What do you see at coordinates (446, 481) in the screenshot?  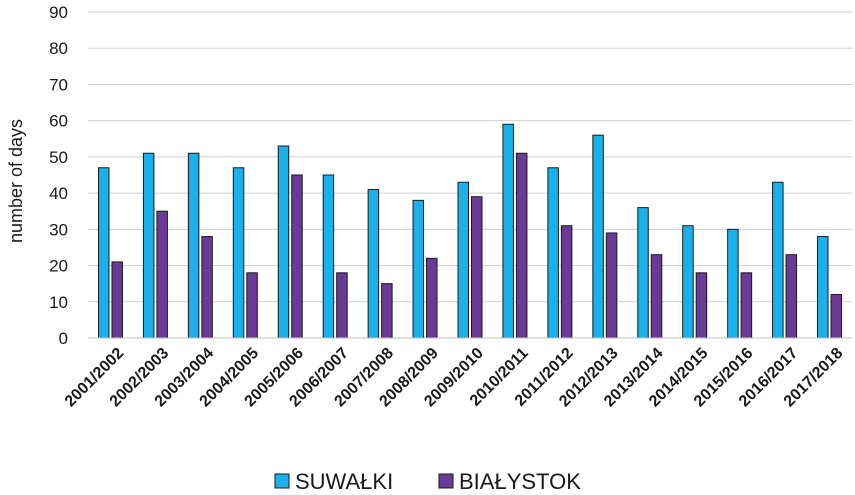 I see `legend-swatch-bialystok` at bounding box center [446, 481].